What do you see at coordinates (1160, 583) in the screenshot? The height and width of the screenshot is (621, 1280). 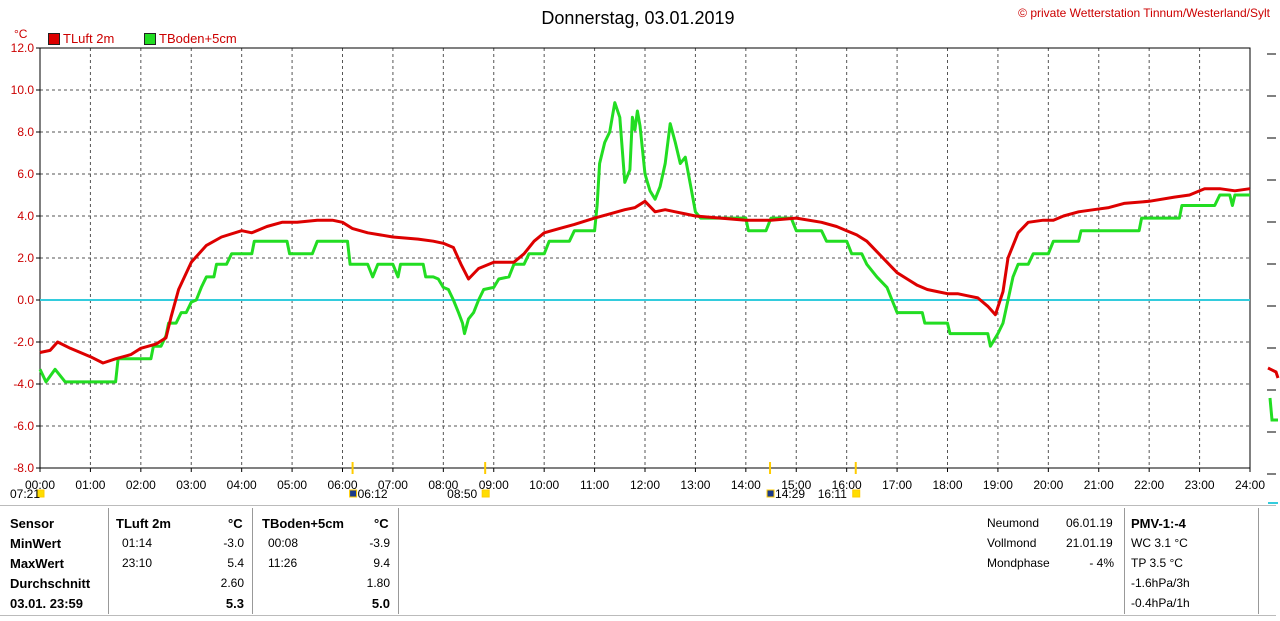 I see `pmv-line: -1.6hPa/3h` at bounding box center [1160, 583].